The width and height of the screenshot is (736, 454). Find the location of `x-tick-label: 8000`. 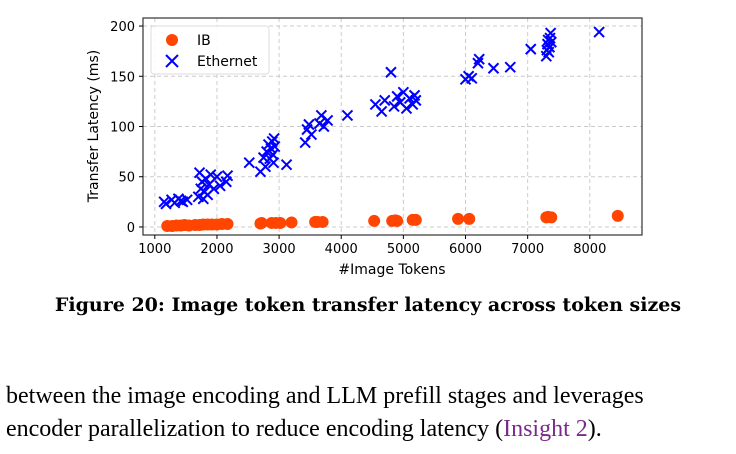

x-tick-label: 8000 is located at coordinates (589, 249).